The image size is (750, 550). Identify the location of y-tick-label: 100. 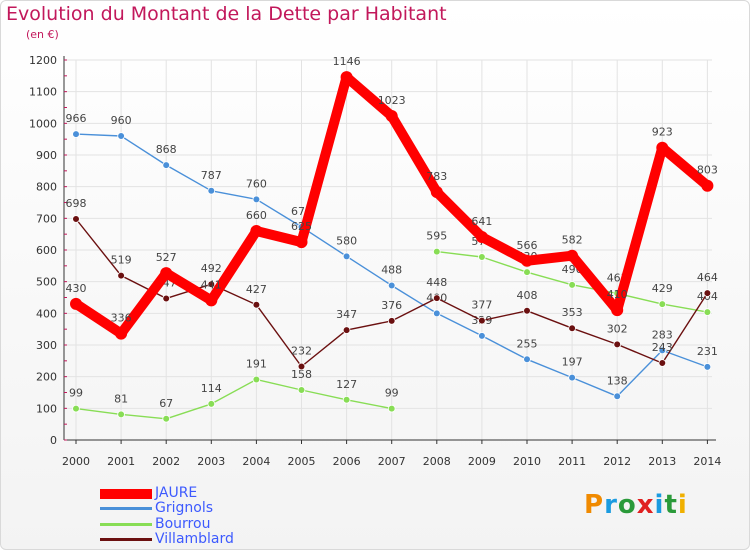
(46, 408).